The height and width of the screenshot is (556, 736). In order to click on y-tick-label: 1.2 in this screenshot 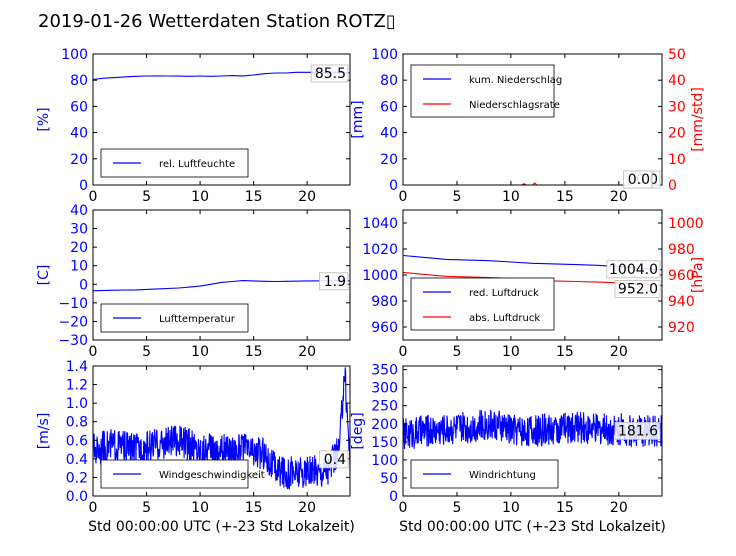, I will do `click(77, 386)`.